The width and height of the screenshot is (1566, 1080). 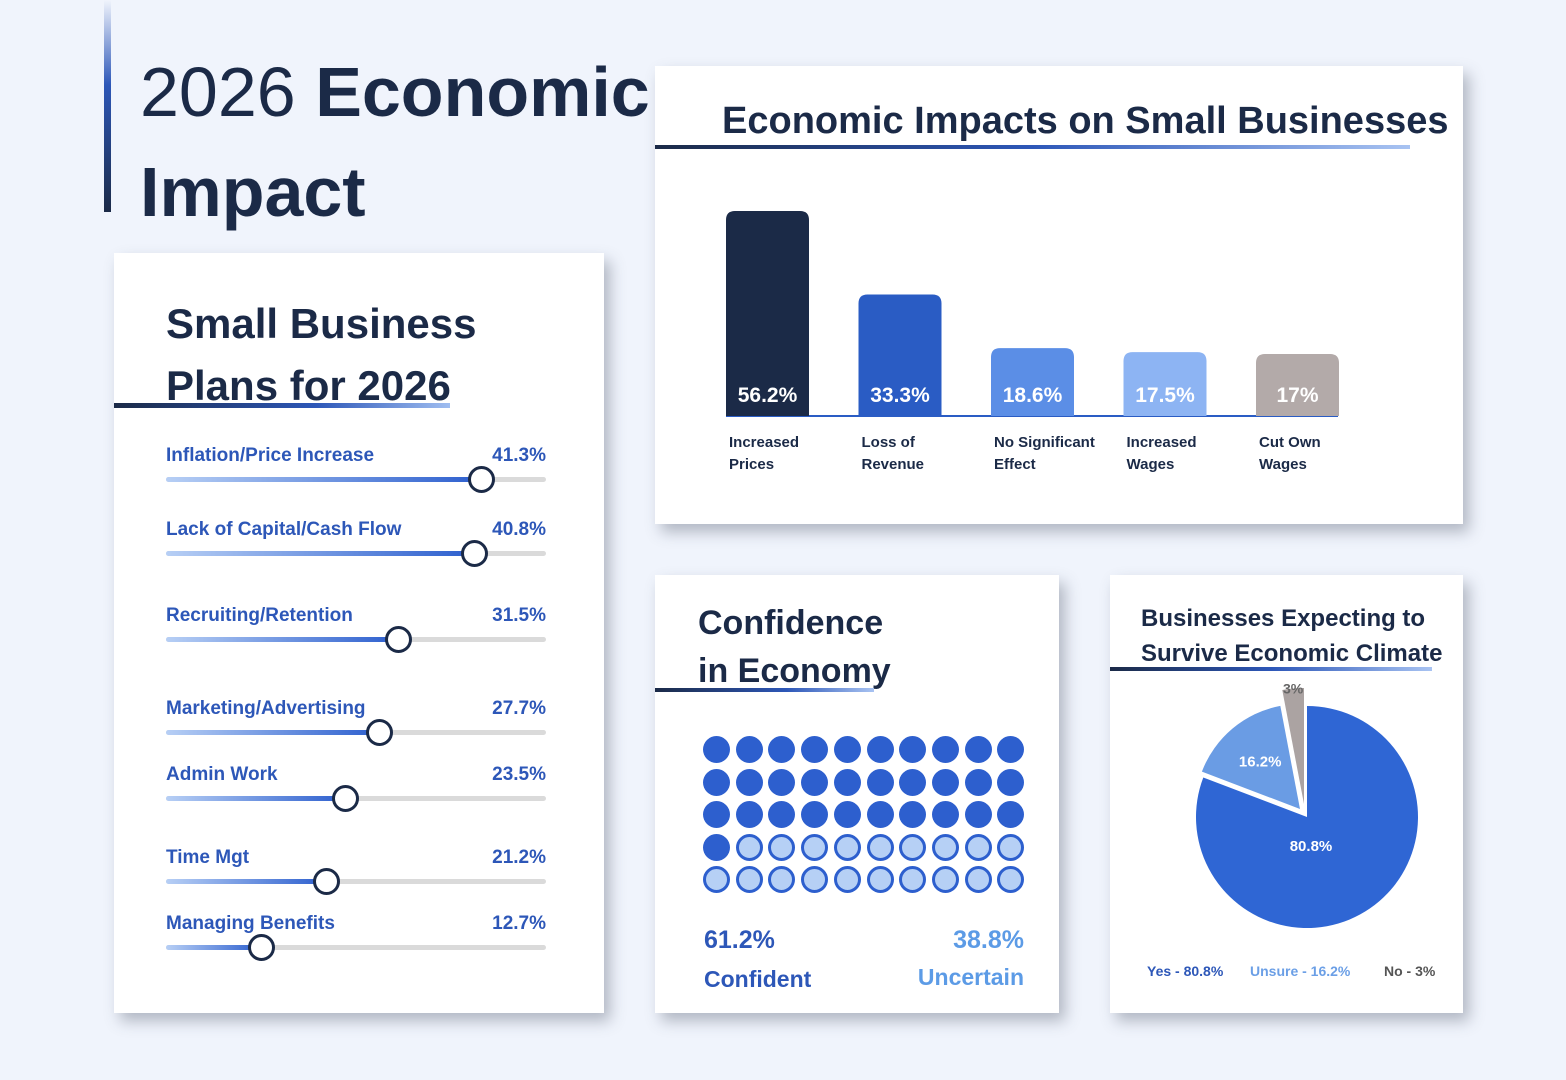 I want to click on bar-category-label: Cut Own, so click(x=1290, y=442).